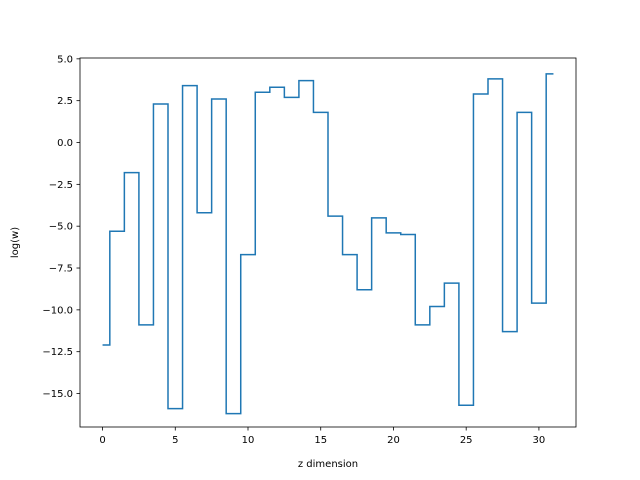  What do you see at coordinates (466, 440) in the screenshot?
I see `x-tick-label: 25` at bounding box center [466, 440].